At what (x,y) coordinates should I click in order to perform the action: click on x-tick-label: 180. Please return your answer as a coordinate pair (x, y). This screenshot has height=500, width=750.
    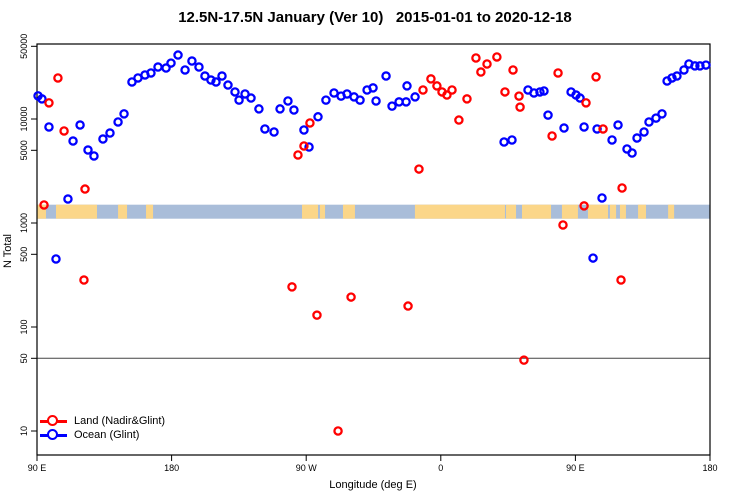
    Looking at the image, I should click on (171, 468).